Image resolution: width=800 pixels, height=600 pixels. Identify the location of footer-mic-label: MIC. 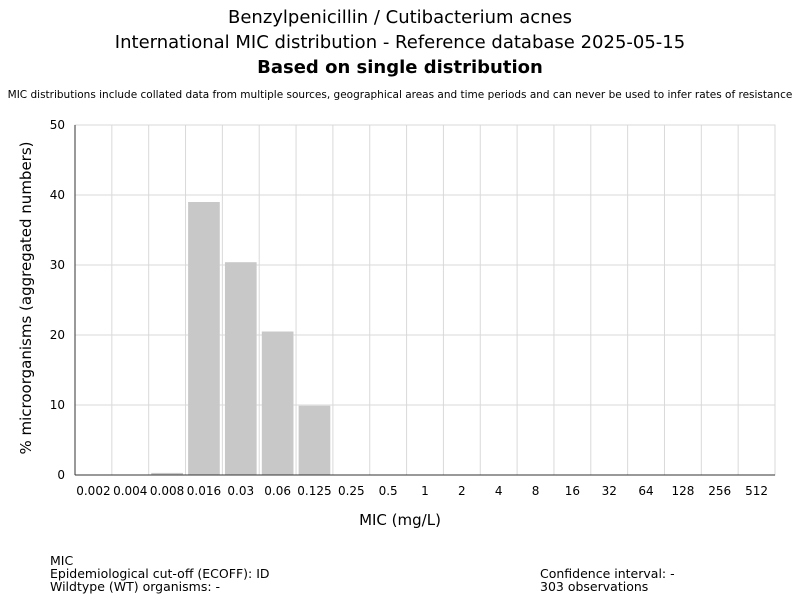
(62, 560).